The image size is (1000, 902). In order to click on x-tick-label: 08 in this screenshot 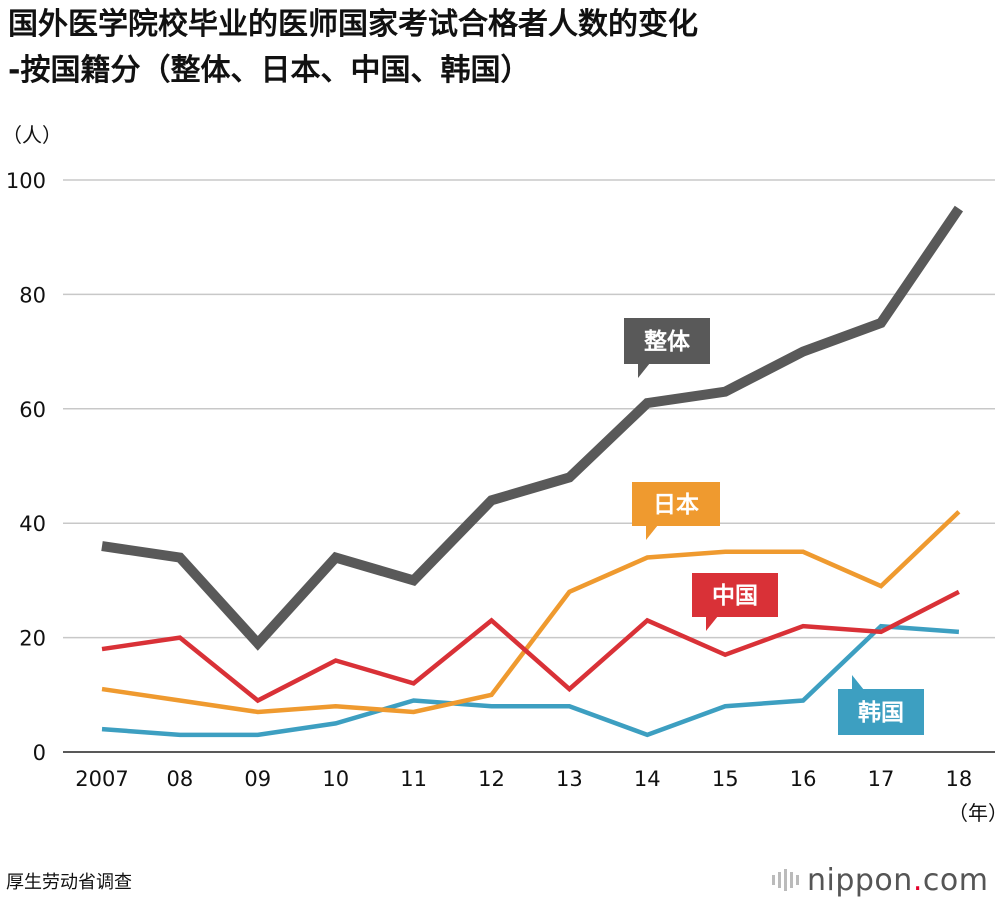, I will do `click(180, 779)`.